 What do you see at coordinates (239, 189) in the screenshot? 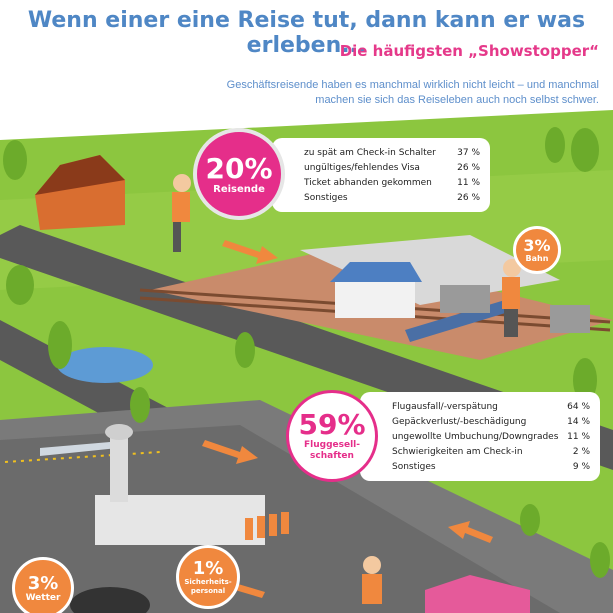
I see `reisende-label: Reisende` at bounding box center [239, 189].